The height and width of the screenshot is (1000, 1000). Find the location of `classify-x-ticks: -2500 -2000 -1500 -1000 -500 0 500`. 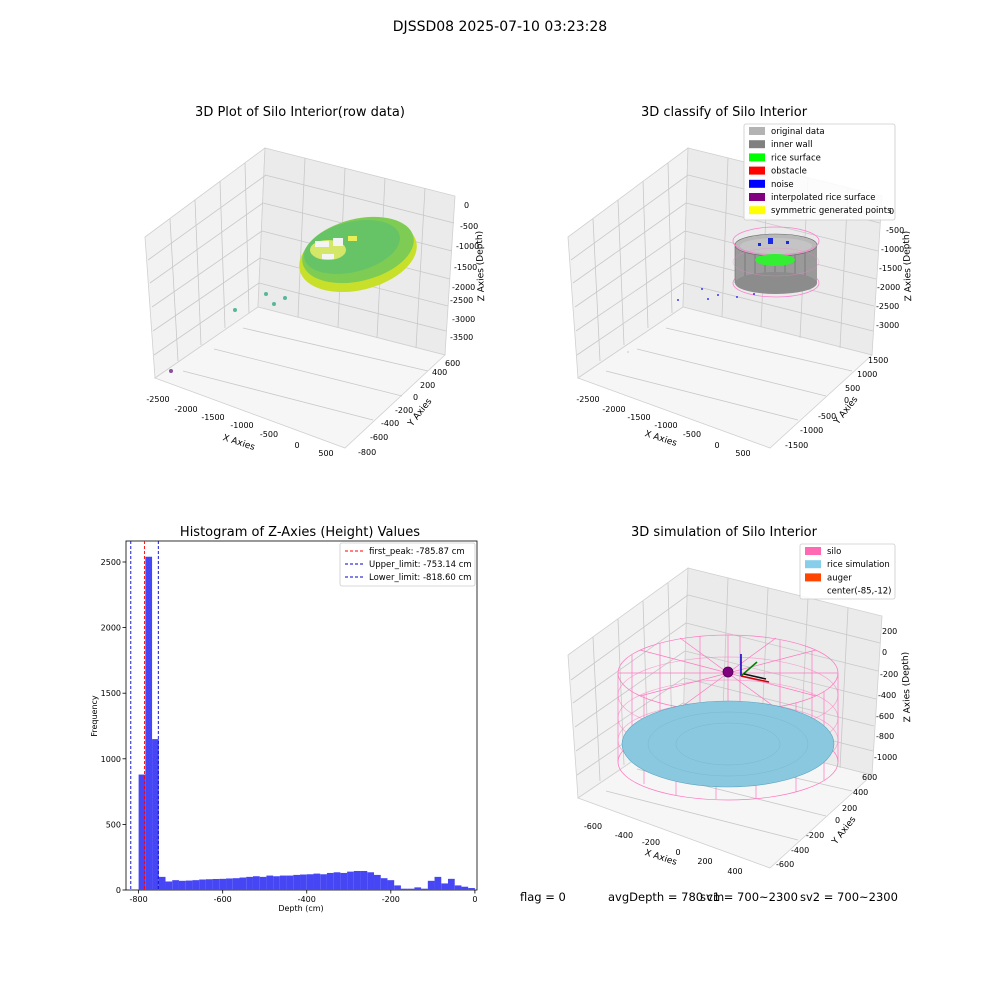

classify-x-ticks: -2500 -2000 -1500 -1000 -500 0 500 is located at coordinates (663, 426).